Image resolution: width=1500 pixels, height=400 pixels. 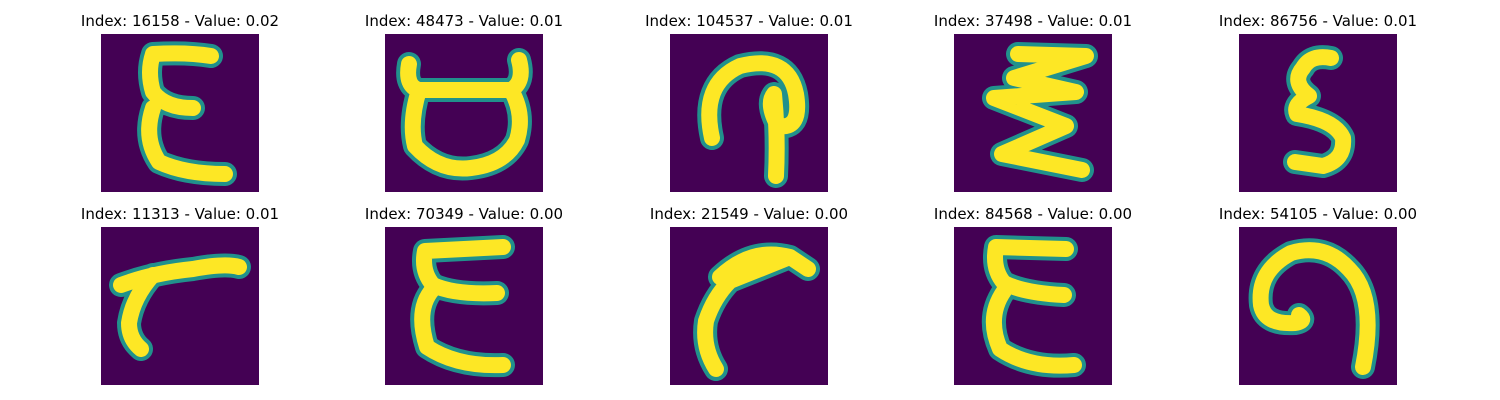 I want to click on panel-5: Index: 86756 - Value: 0.01, so click(x=1318, y=96).